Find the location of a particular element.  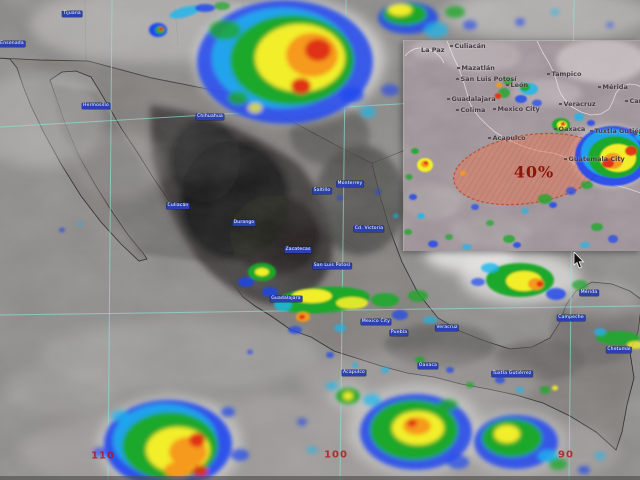

storm-band is located at coordinates (337, 298).